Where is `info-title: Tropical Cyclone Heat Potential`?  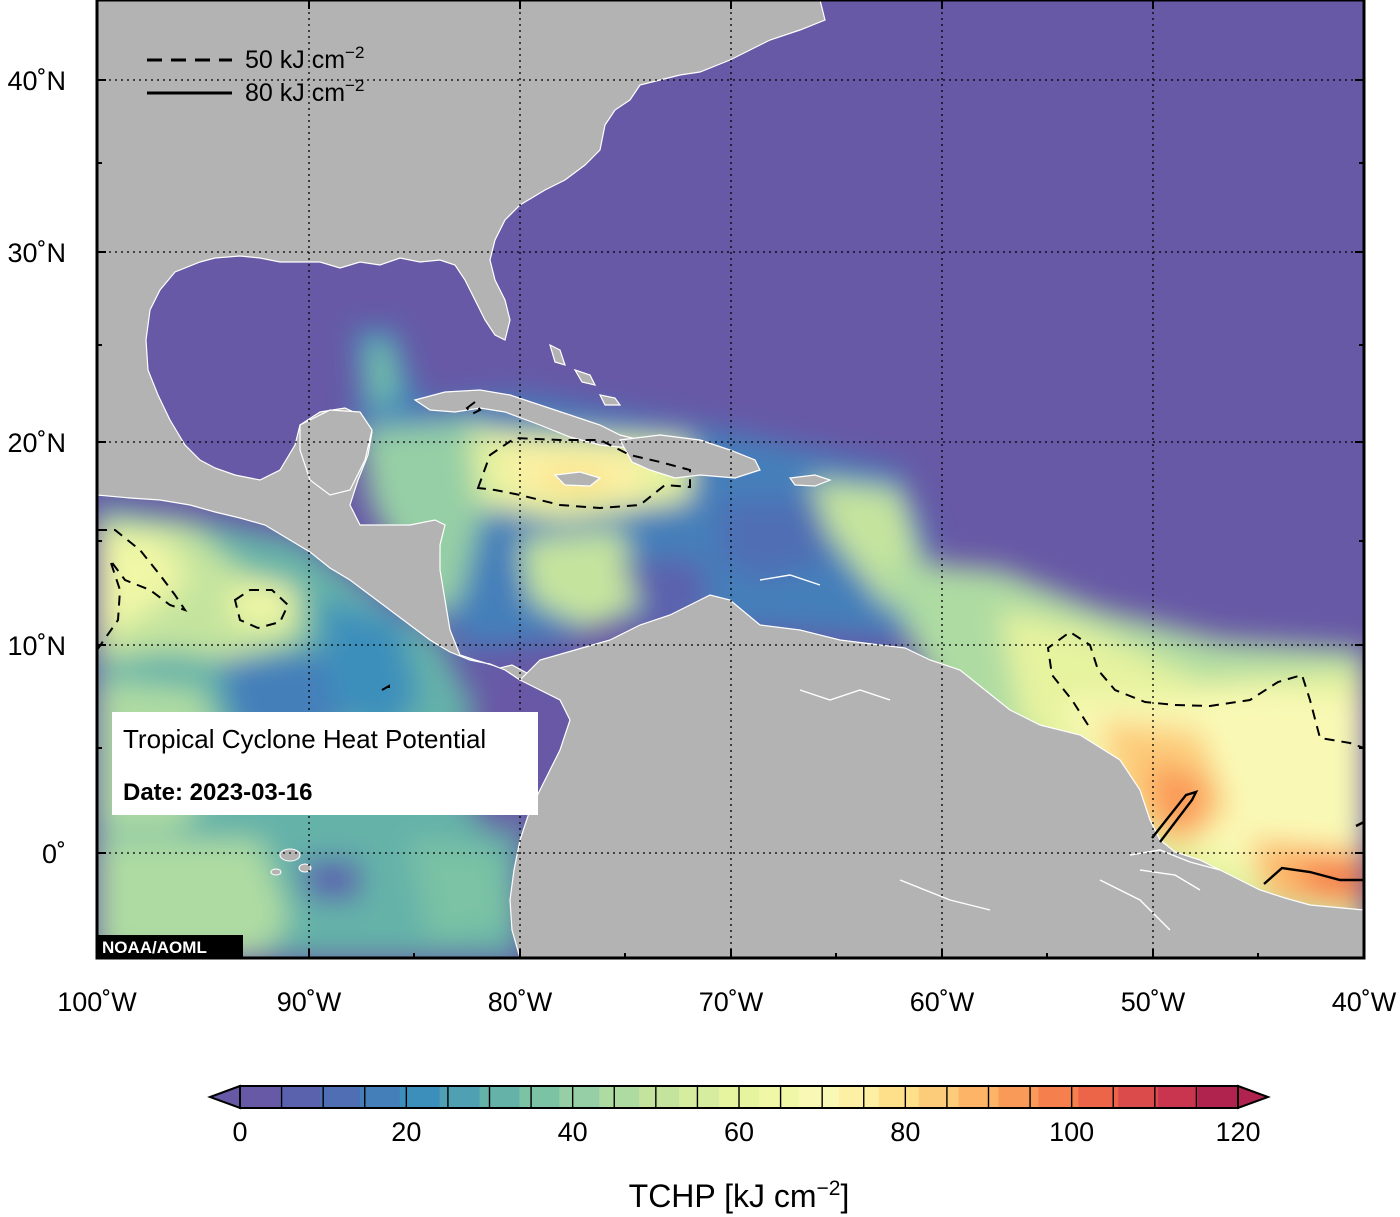 info-title: Tropical Cyclone Heat Potential is located at coordinates (304, 739).